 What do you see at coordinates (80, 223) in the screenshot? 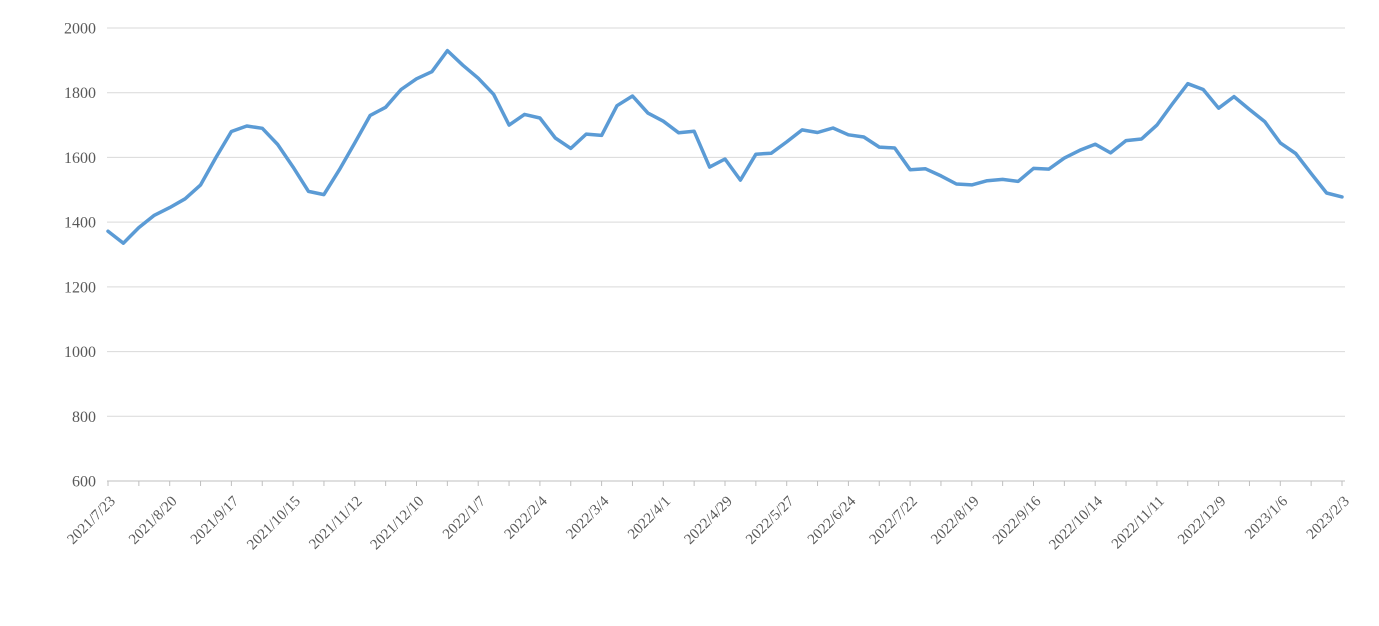
I see `y-tick-label: 1400` at bounding box center [80, 223].